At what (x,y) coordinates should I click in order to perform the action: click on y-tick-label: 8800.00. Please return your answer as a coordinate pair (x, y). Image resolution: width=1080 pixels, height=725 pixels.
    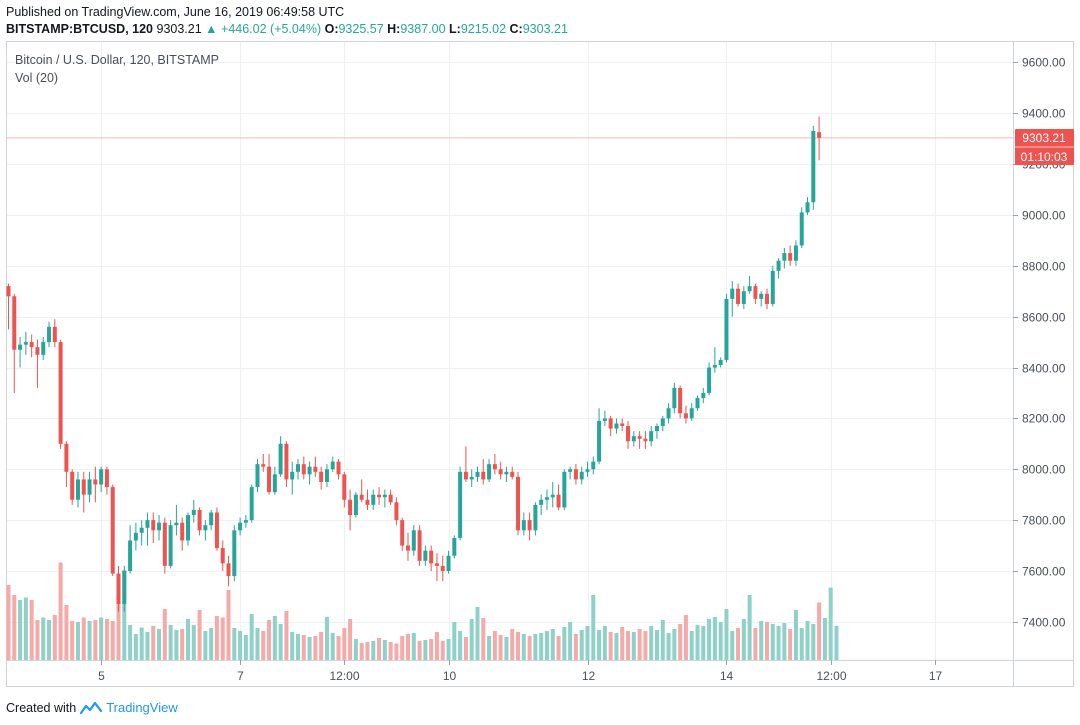
    Looking at the image, I should click on (1044, 267).